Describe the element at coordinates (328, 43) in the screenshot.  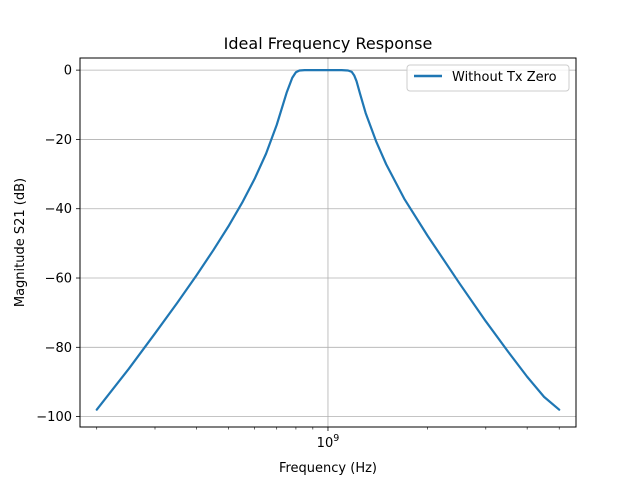
I see `chart-title: Ideal Frequency Response` at that location.